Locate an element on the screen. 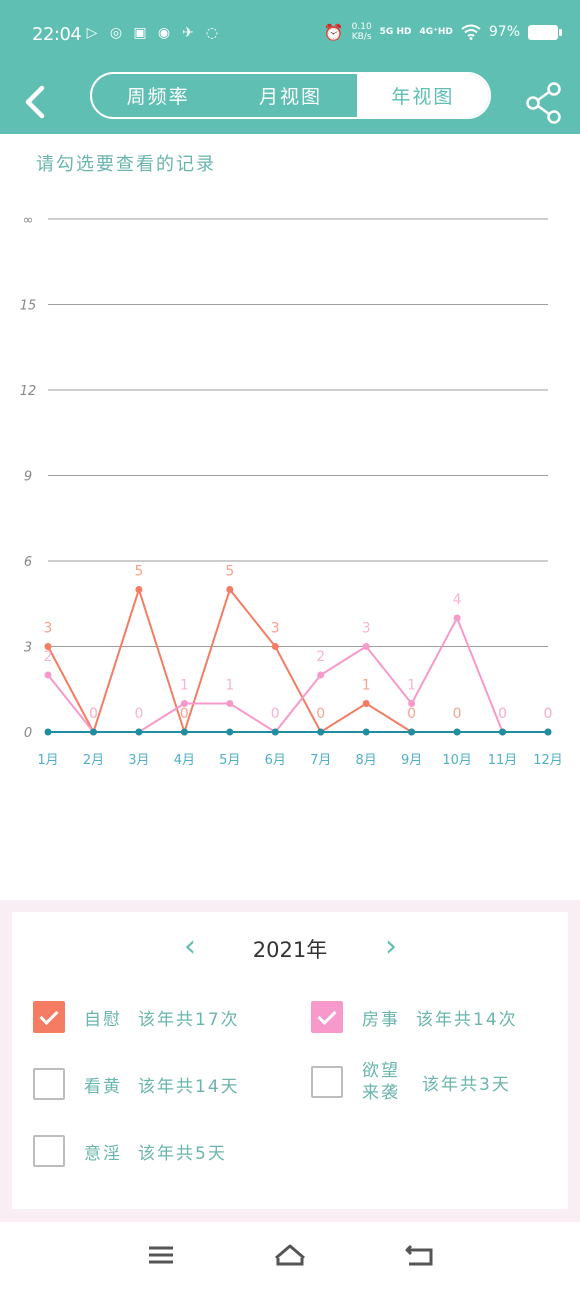 Image resolution: width=580 pixels, height=1289 pixels. network-5g: 5G HD is located at coordinates (395, 32).